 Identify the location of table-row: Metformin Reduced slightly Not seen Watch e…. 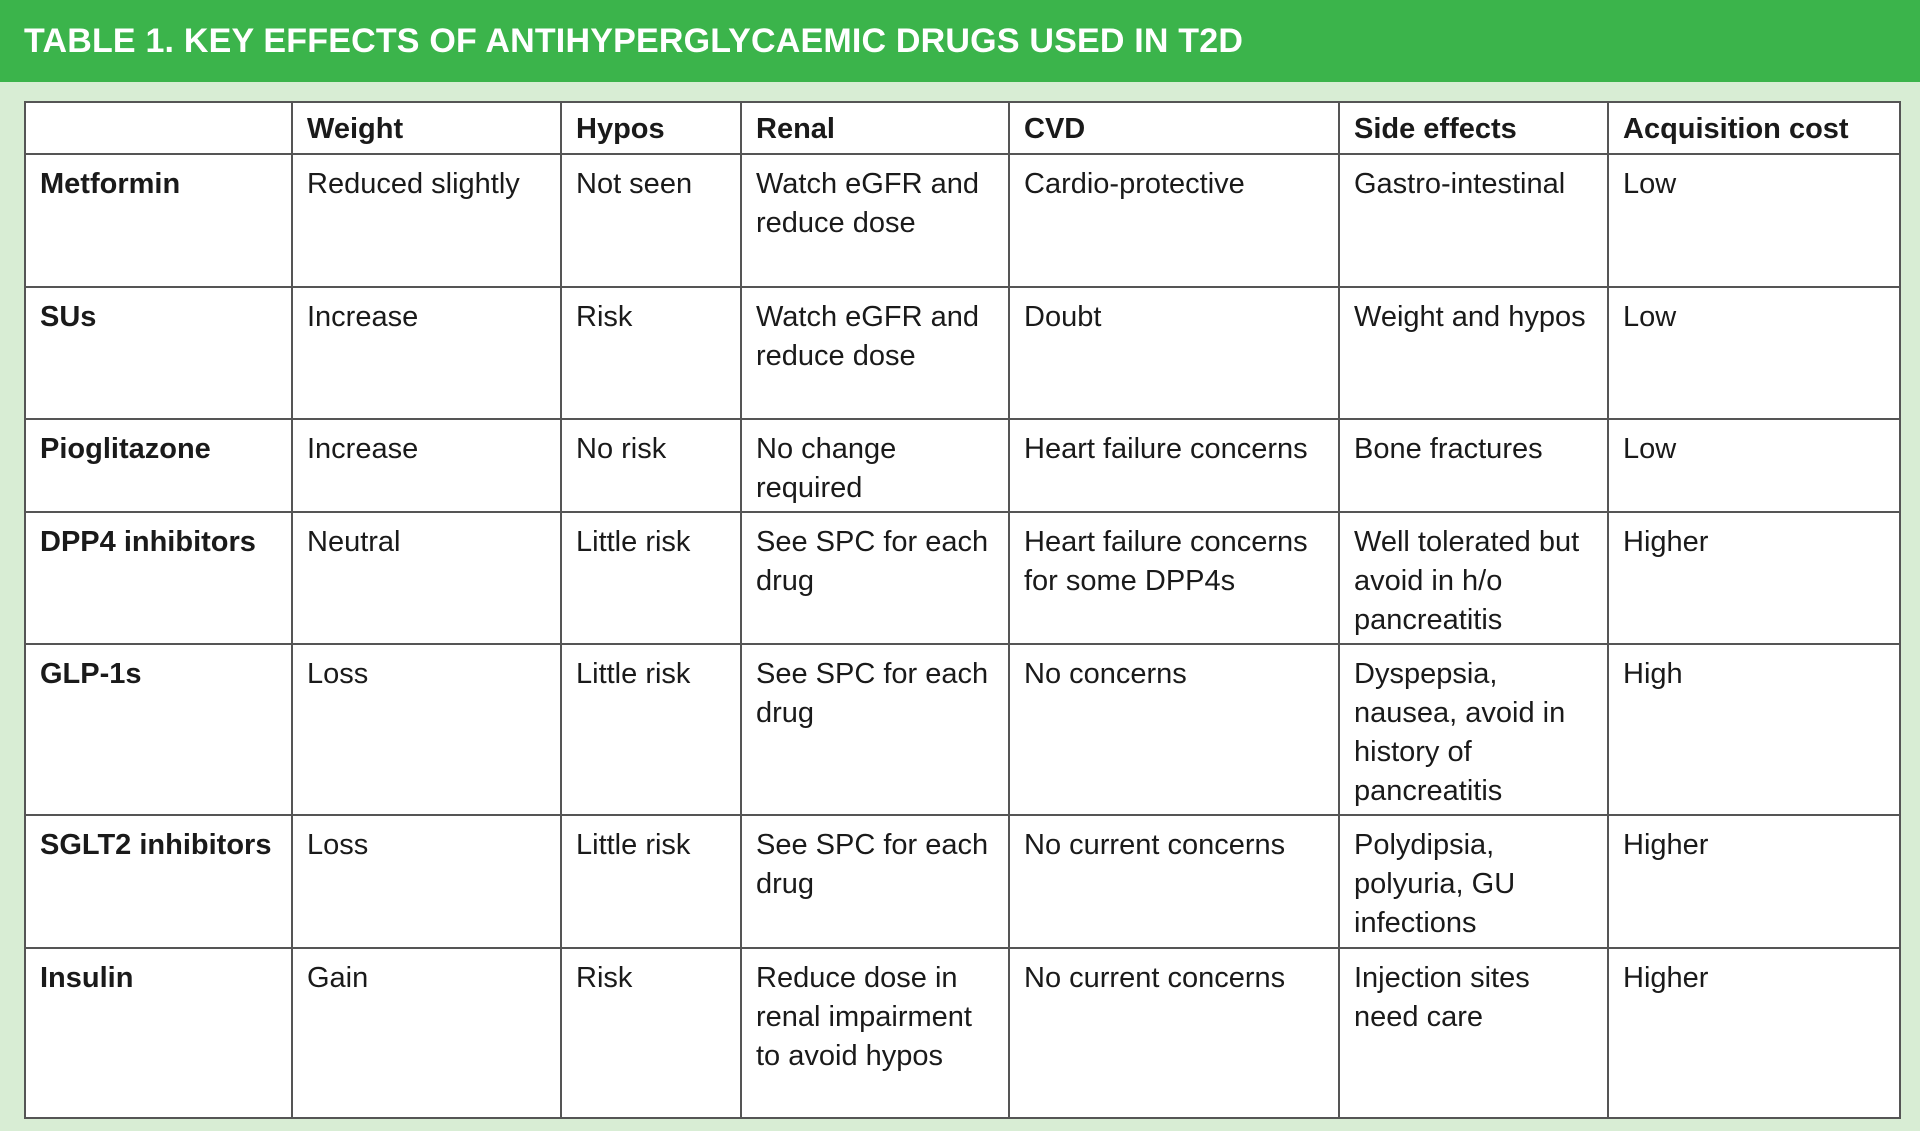
(962, 220).